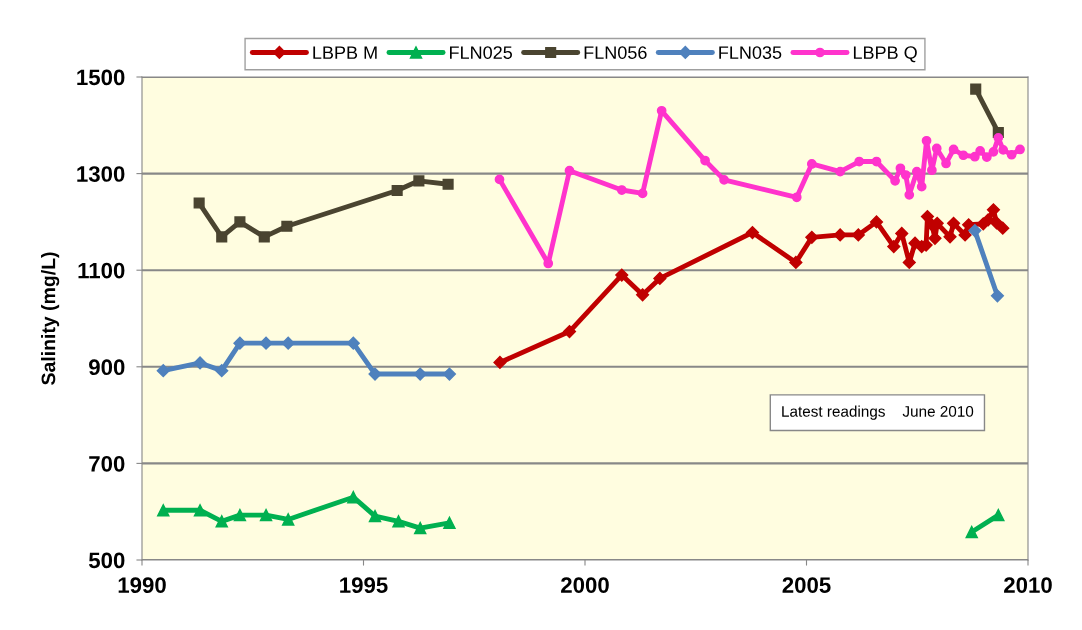 The height and width of the screenshot is (630, 1082). I want to click on y-tick-label: 1500, so click(101, 77).